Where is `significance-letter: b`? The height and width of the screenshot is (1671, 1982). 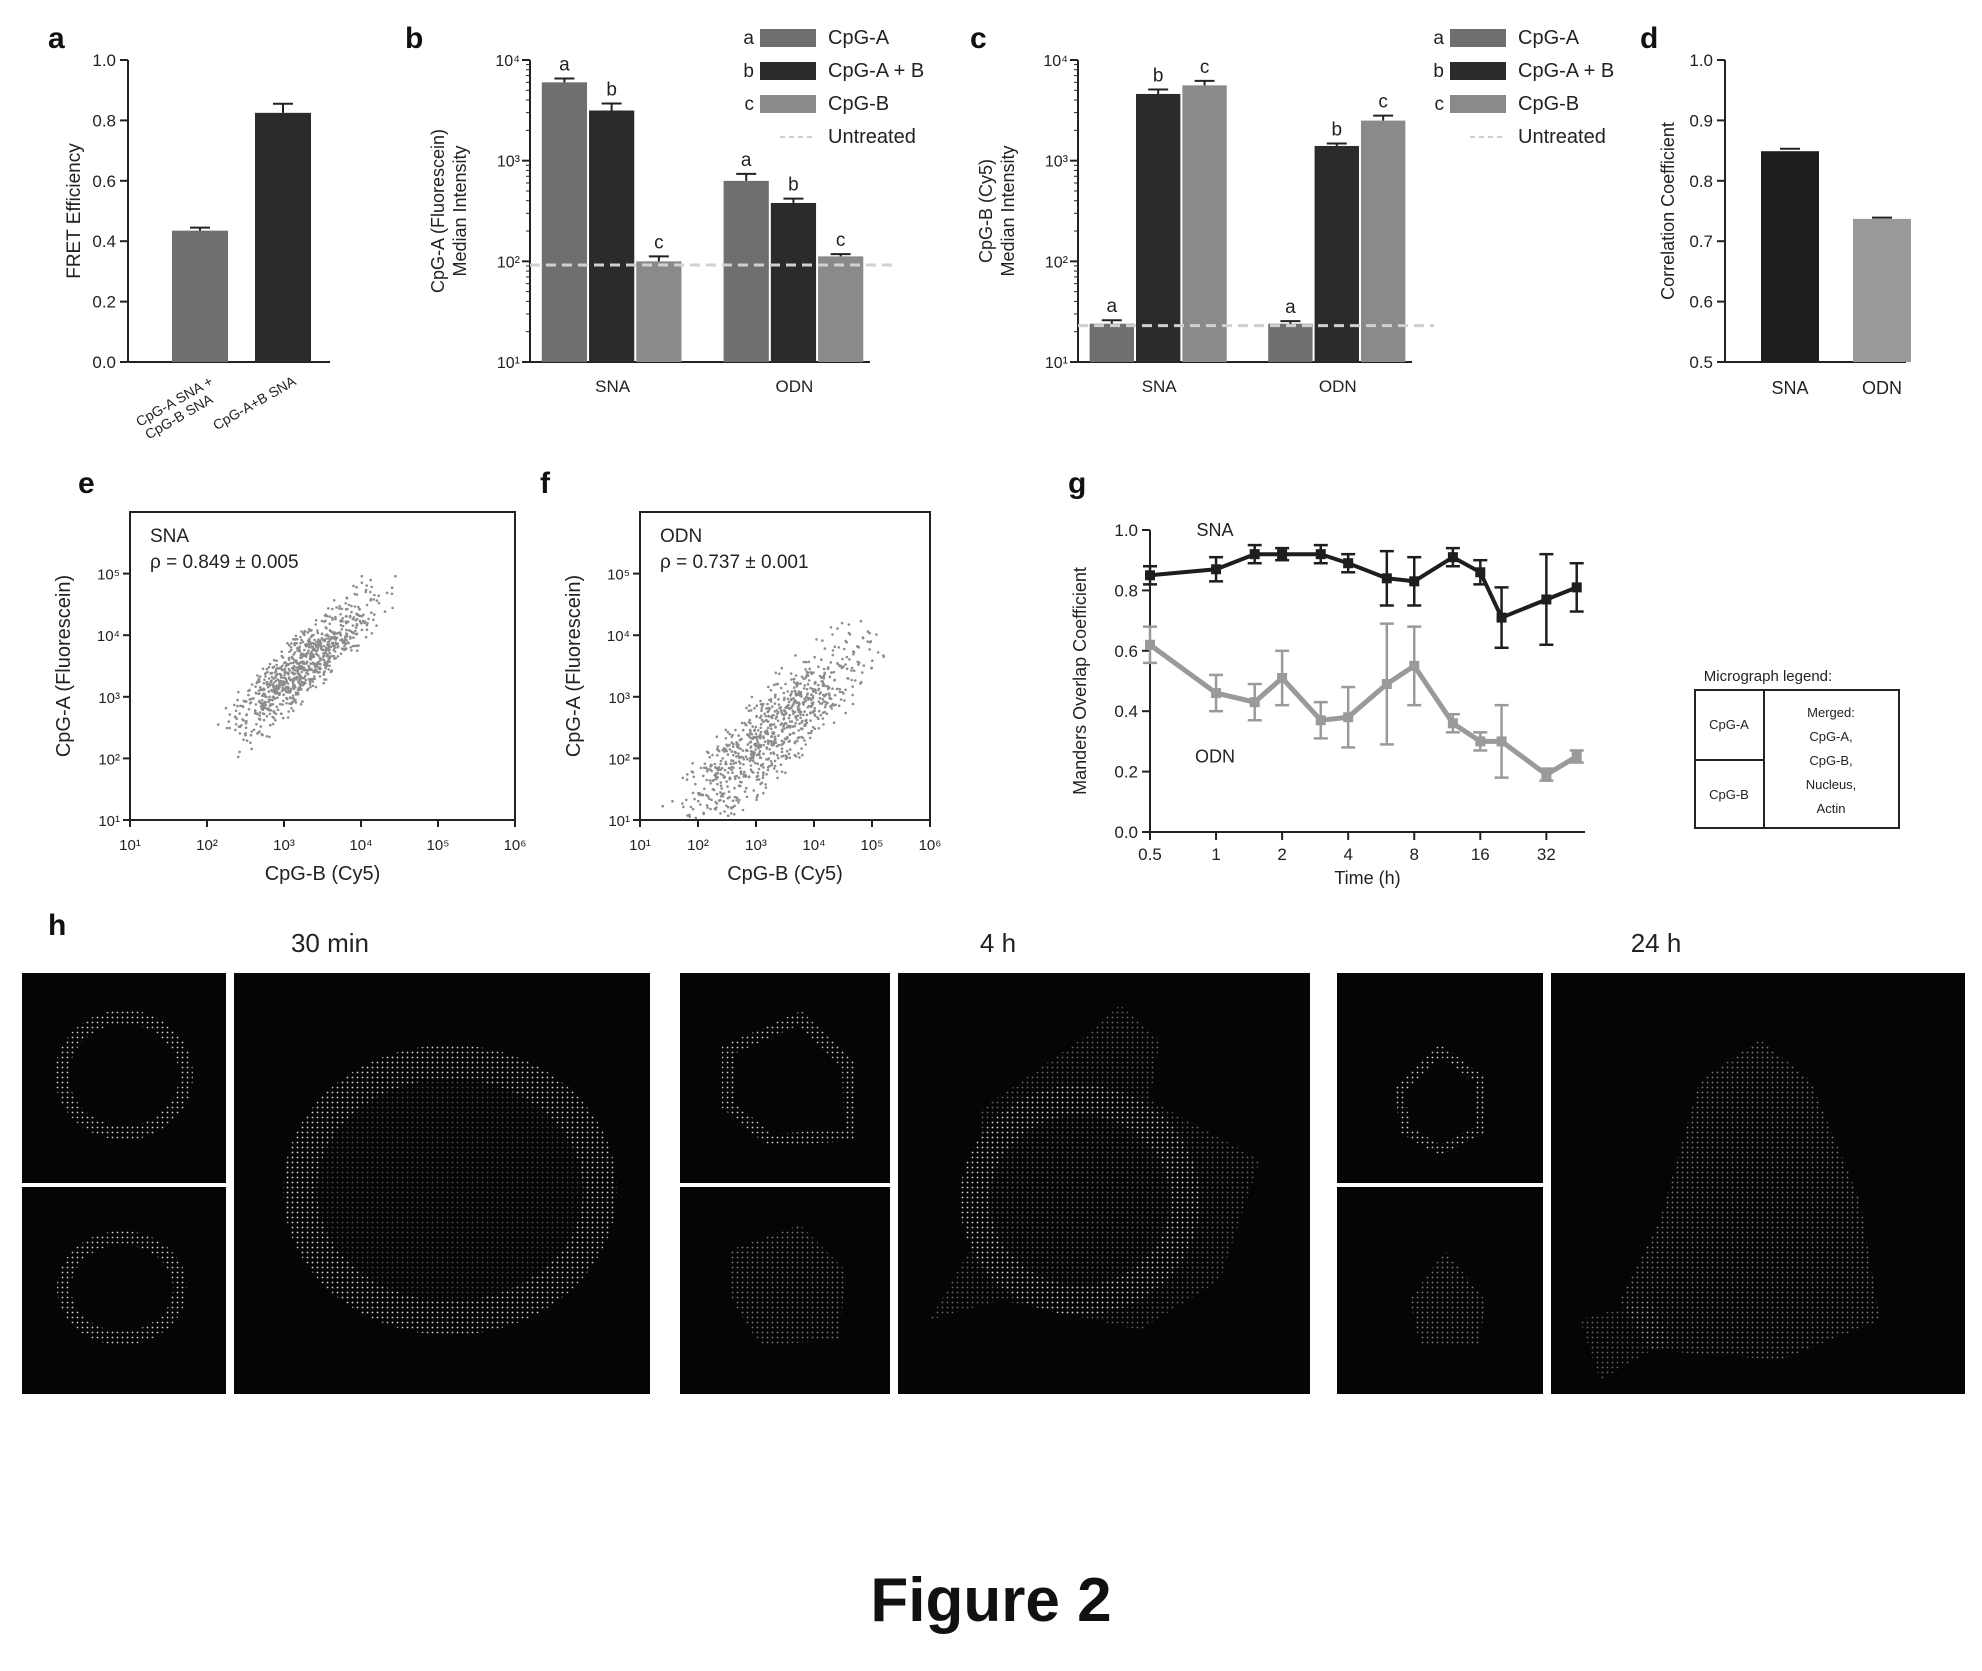
significance-letter: b is located at coordinates (611, 89).